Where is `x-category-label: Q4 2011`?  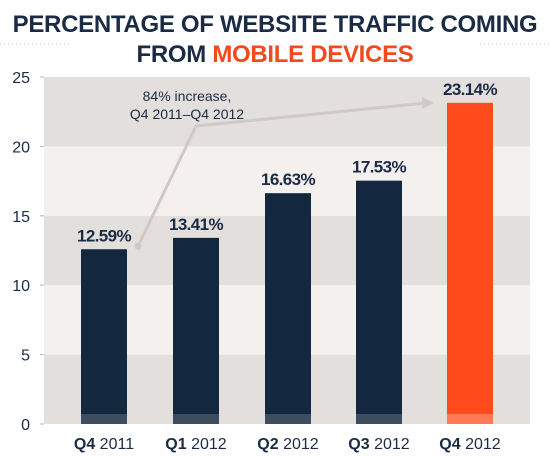
x-category-label: Q4 2011 is located at coordinates (104, 444).